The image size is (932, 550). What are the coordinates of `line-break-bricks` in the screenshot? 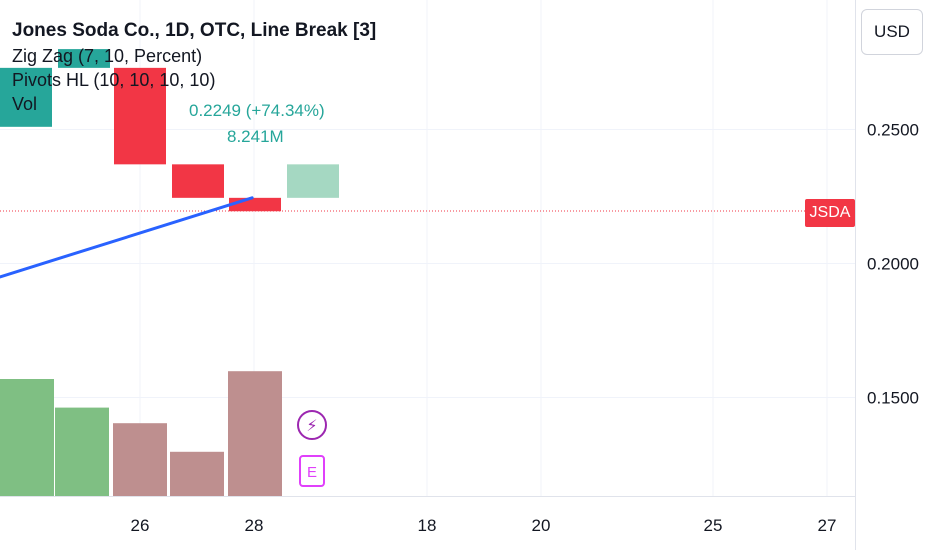 It's located at (169, 130).